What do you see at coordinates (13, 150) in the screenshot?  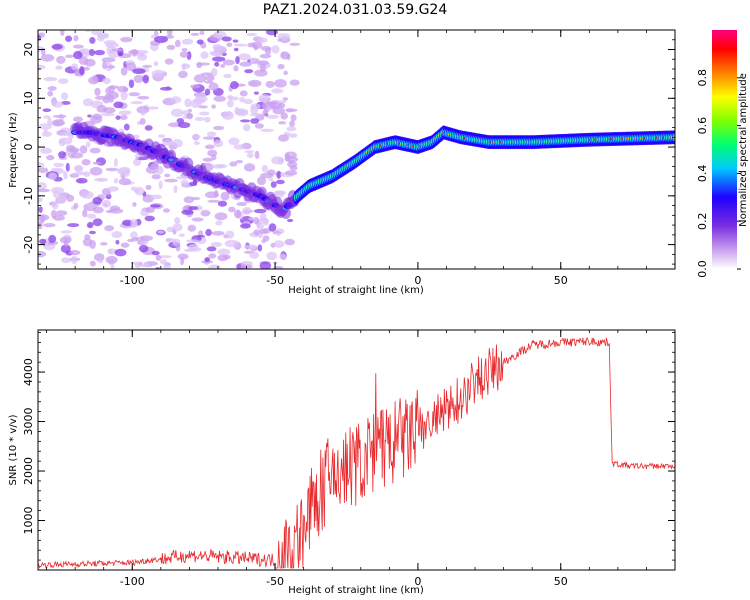 I see `spectrogram-ylabel: Frequency (Hz)` at bounding box center [13, 150].